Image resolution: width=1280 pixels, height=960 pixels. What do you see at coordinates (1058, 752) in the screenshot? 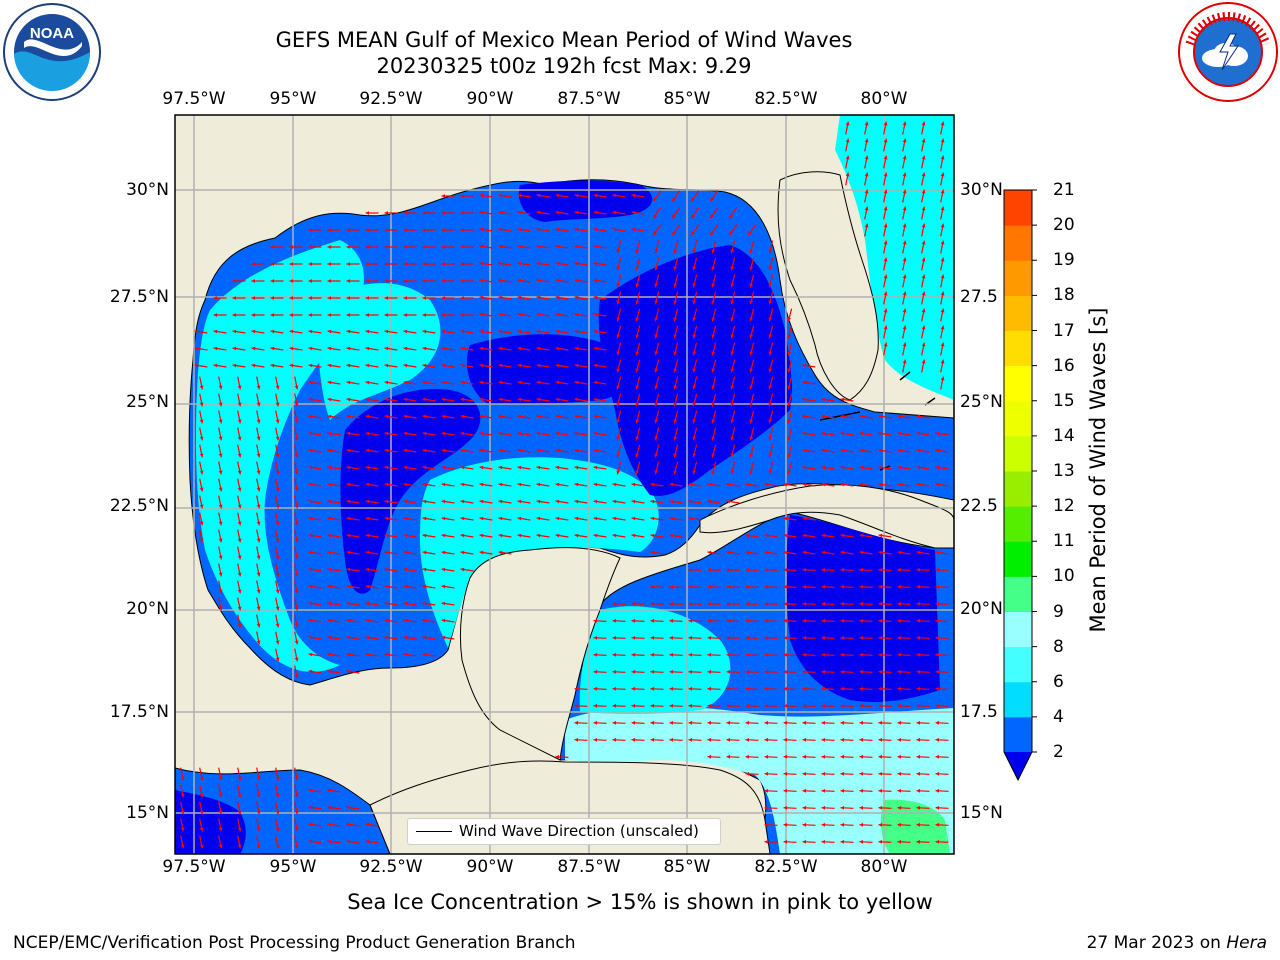
I see `colorbar-tick-label: 2` at bounding box center [1058, 752].